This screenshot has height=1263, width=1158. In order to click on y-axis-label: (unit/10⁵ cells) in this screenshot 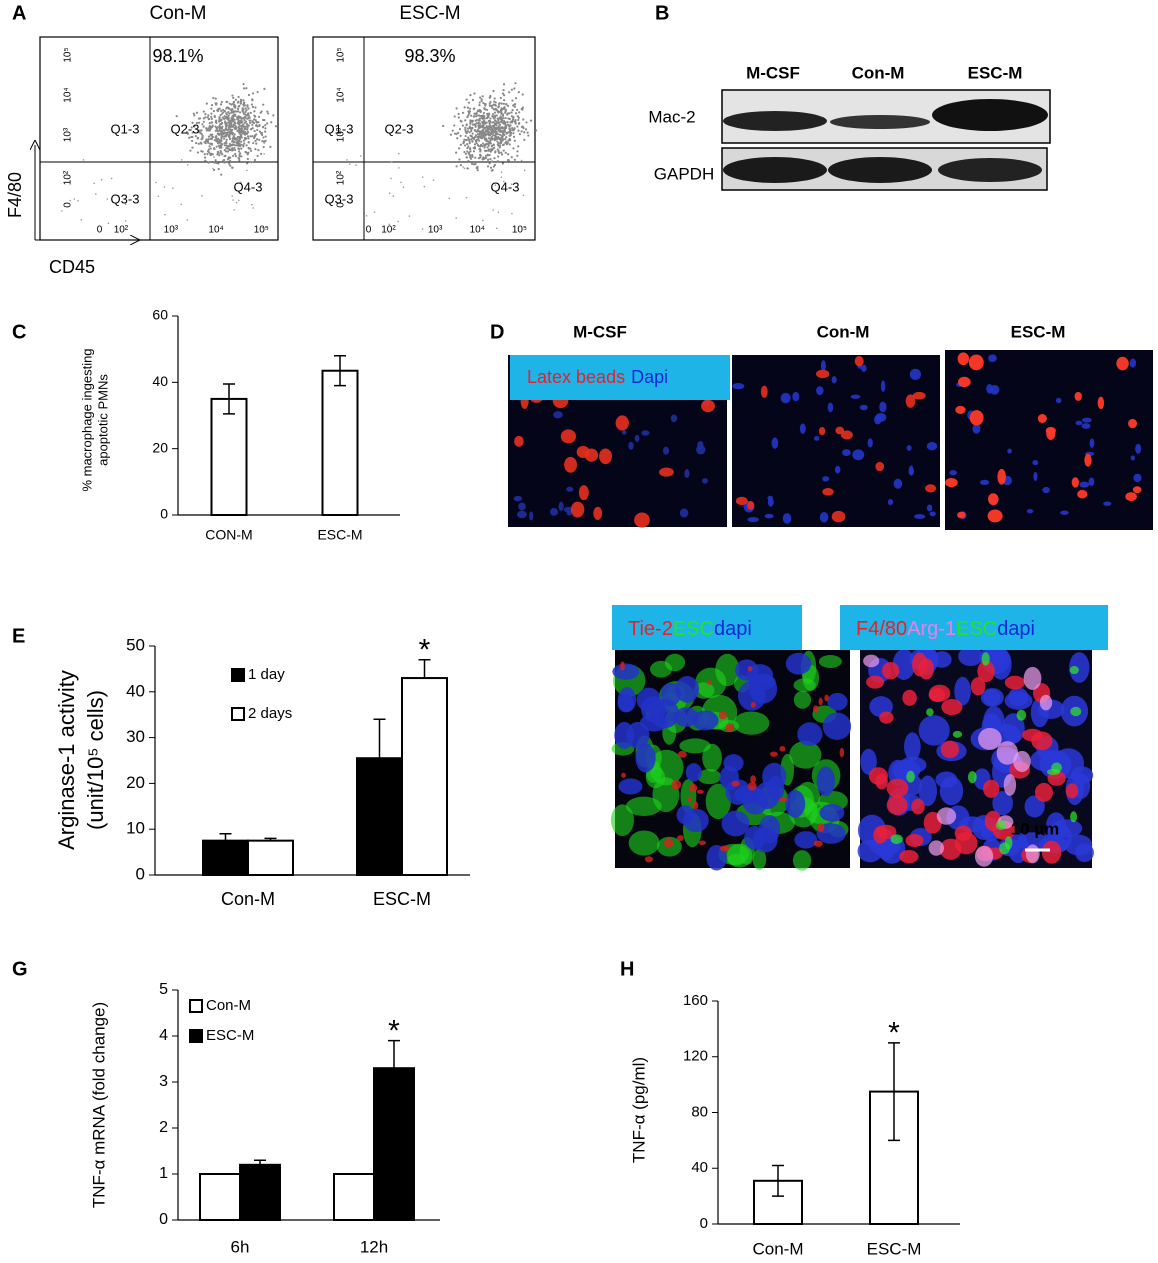, I will do `click(95, 760)`.